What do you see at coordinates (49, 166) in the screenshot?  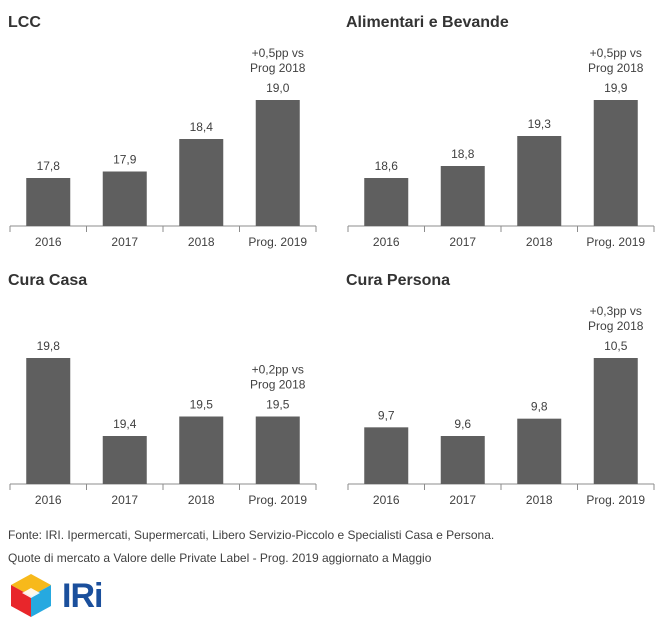 I see `data-label: 17,8` at bounding box center [49, 166].